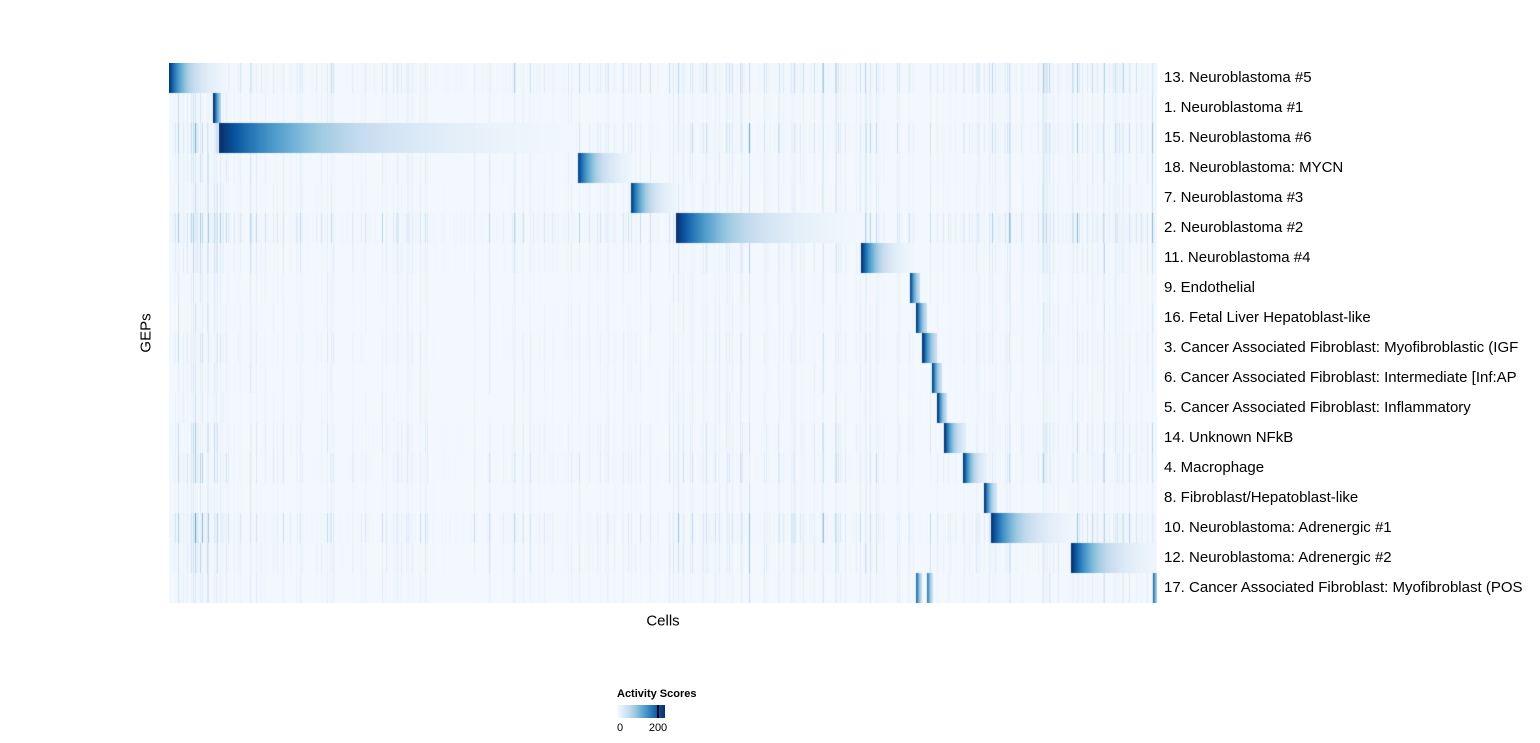 The image size is (1540, 743). Describe the element at coordinates (146, 333) in the screenshot. I see `y-axis-label: GEPs` at that location.